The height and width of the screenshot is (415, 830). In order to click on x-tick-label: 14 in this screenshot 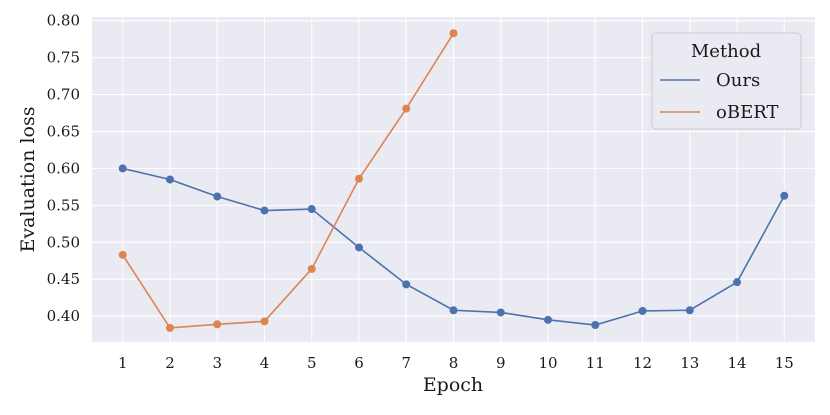, I will do `click(736, 363)`.